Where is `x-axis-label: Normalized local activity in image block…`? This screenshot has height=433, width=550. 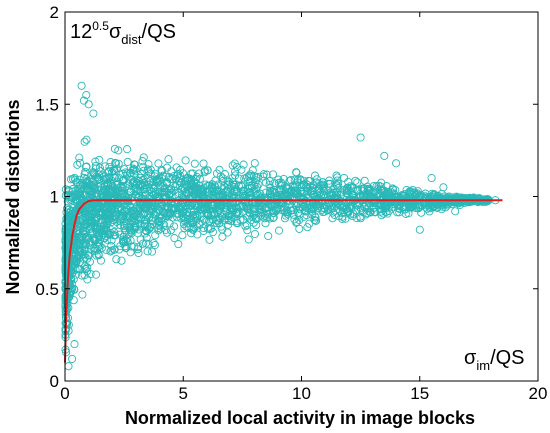
x-axis-label: Normalized local activity in image block… is located at coordinates (300, 418).